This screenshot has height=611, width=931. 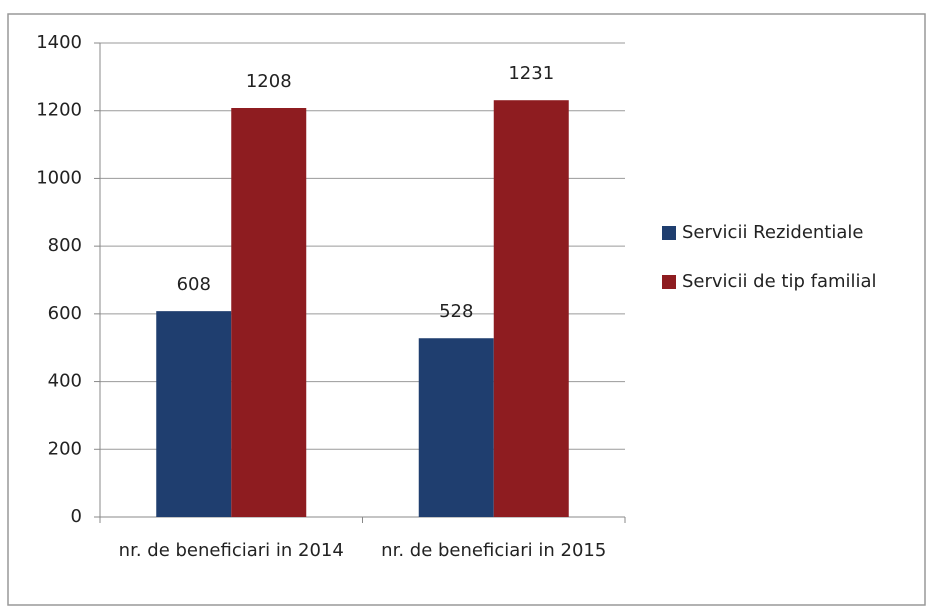 What do you see at coordinates (531, 73) in the screenshot?
I see `value-label: 1231` at bounding box center [531, 73].